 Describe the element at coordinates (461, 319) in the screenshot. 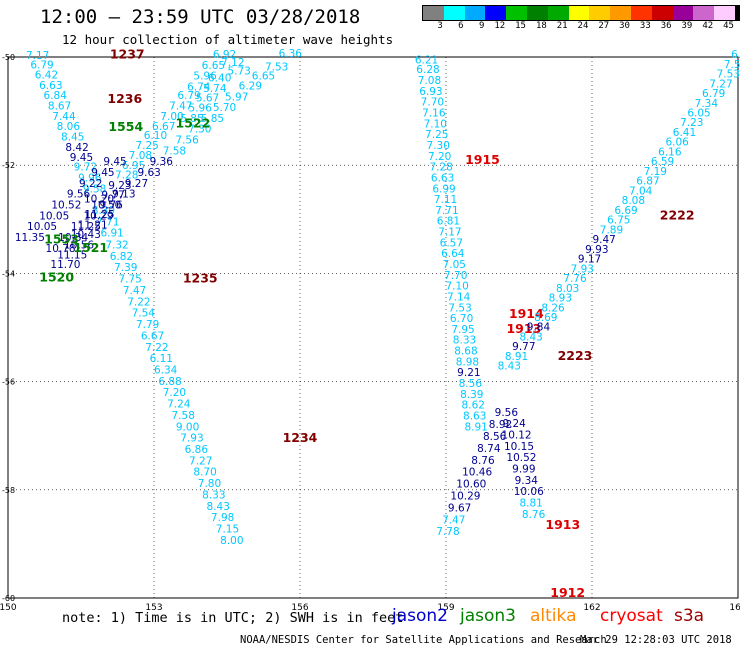

I see `wave-height-value: 6.70` at that location.